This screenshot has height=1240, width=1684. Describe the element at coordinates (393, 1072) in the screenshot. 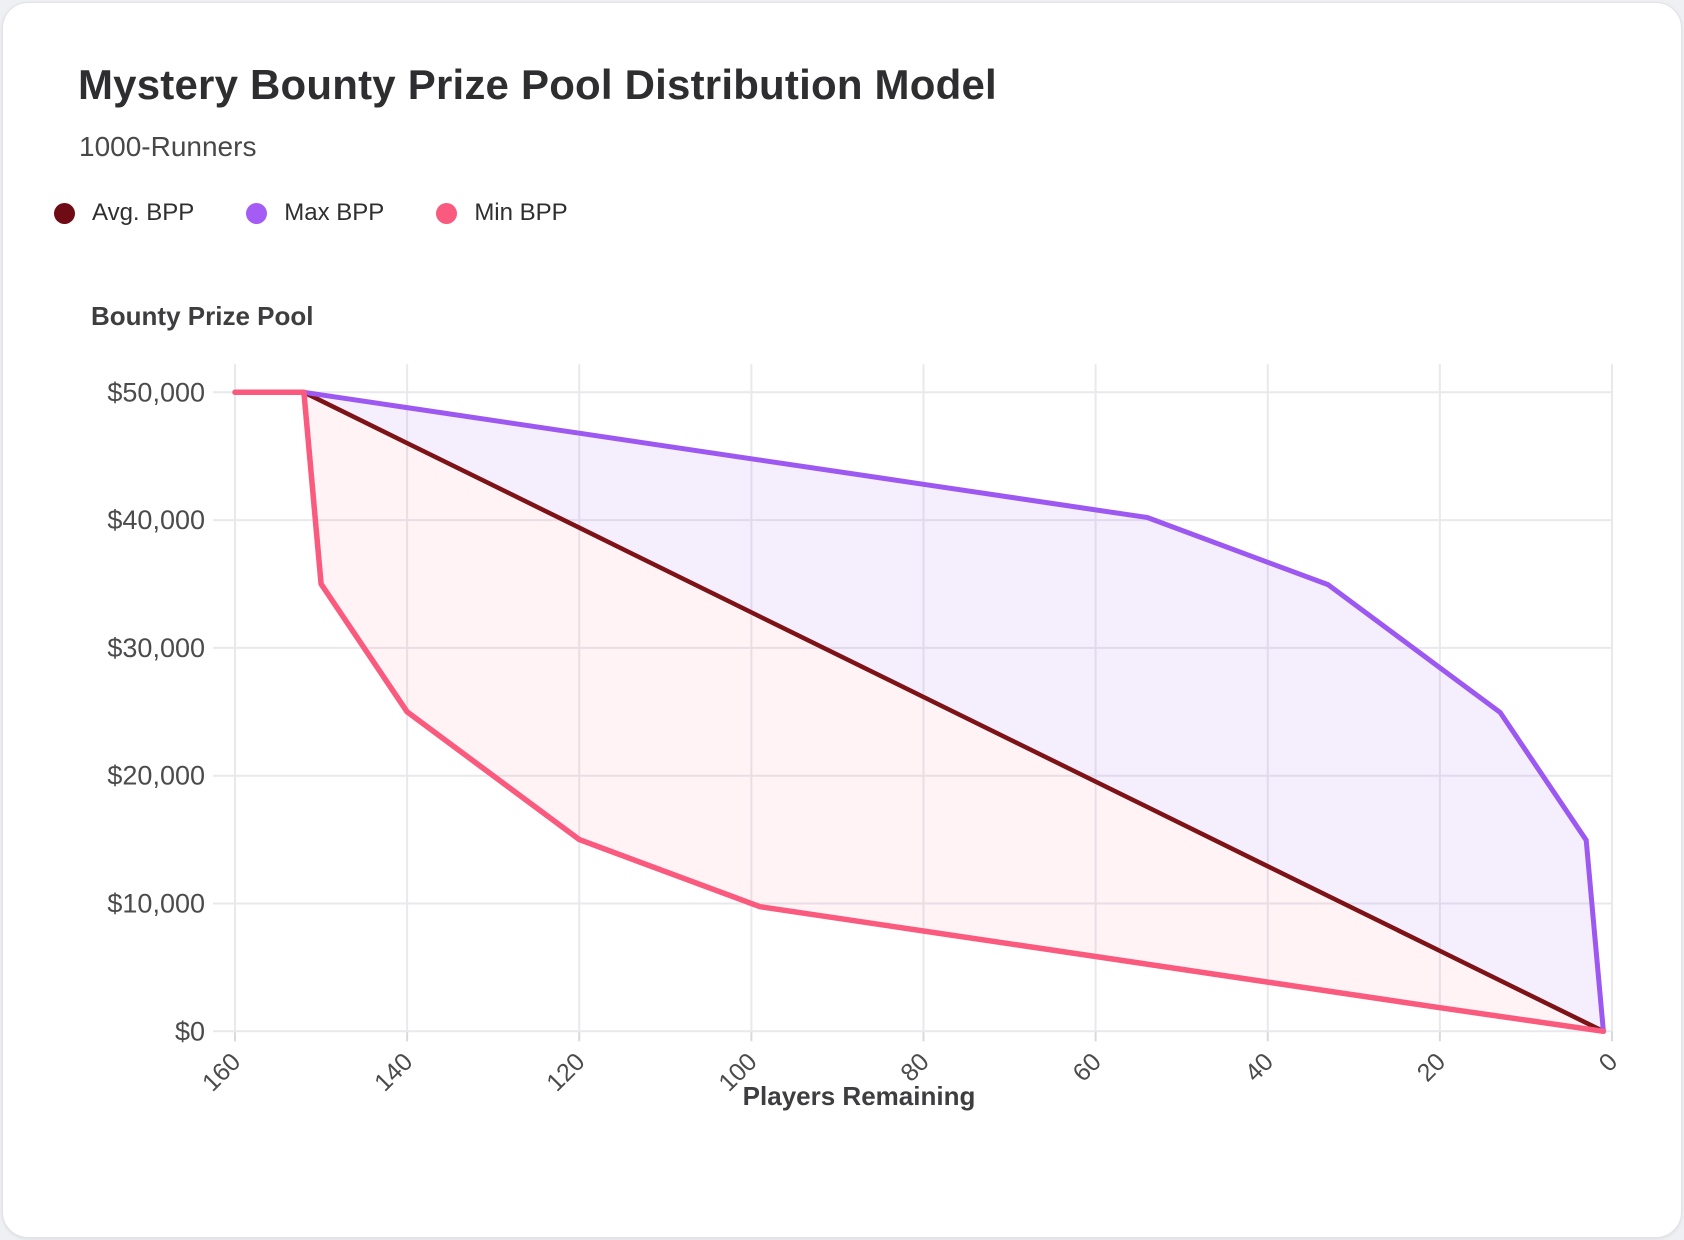

I see `x-tick-label-140: 140` at that location.